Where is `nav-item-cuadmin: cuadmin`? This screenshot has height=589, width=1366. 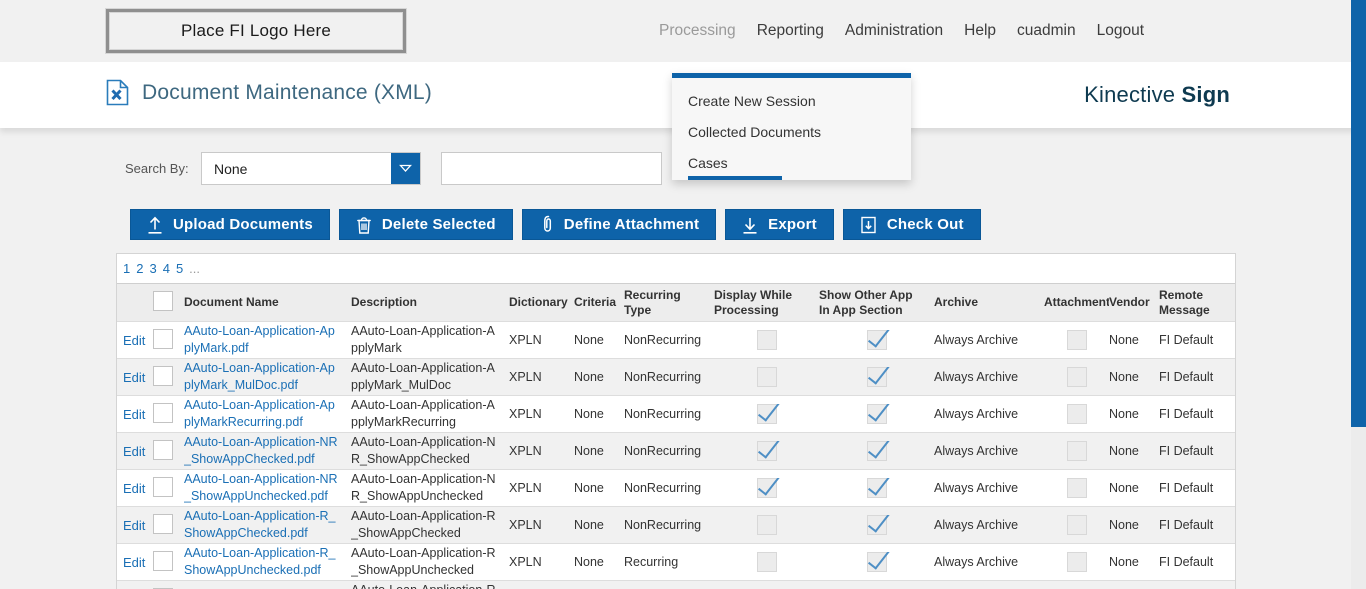
nav-item-cuadmin: cuadmin is located at coordinates (1046, 30).